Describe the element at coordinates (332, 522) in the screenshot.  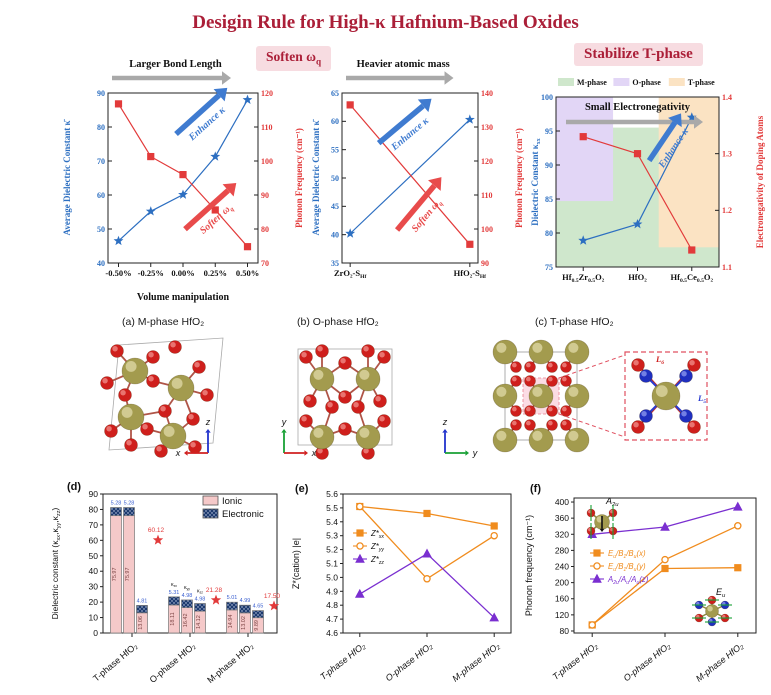
I see `svg-text: 5.4` at that location.